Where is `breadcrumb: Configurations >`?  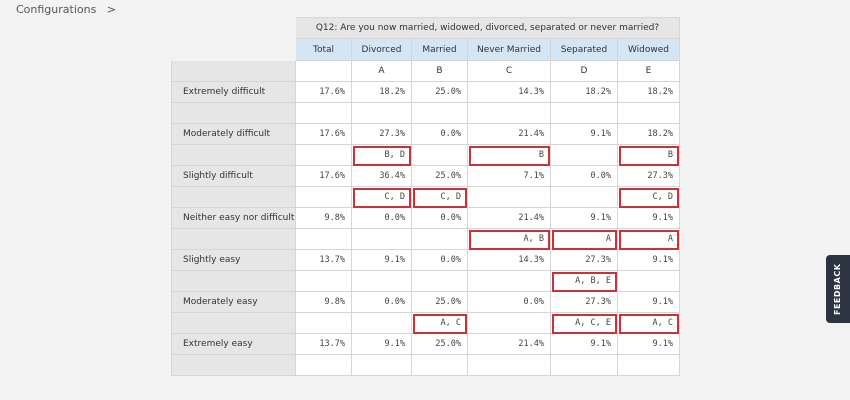 breadcrumb: Configurations > is located at coordinates (66, 9).